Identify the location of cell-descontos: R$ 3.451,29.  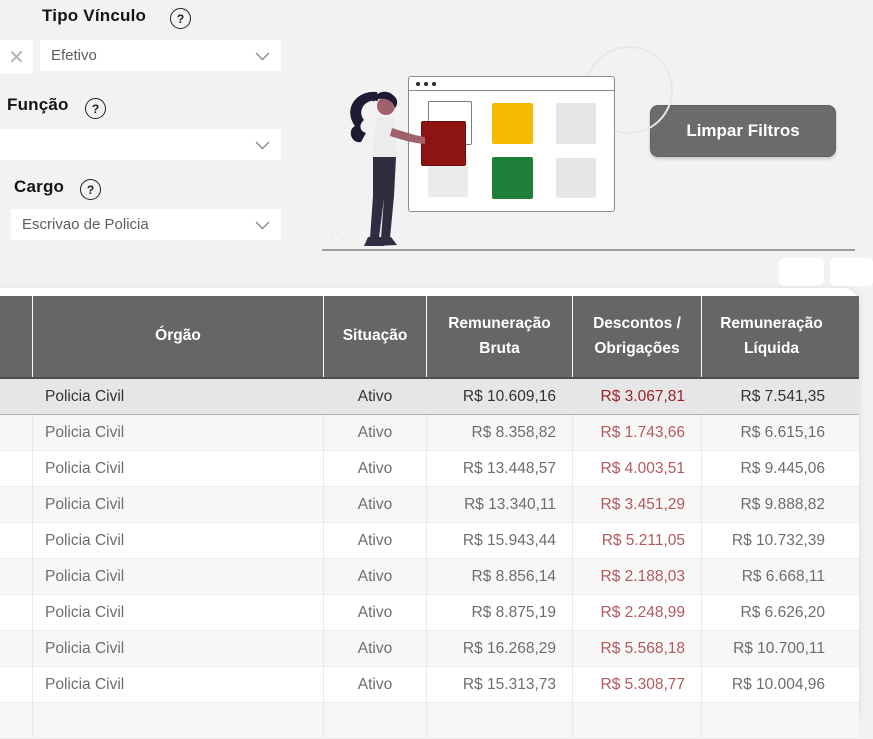
(637, 504).